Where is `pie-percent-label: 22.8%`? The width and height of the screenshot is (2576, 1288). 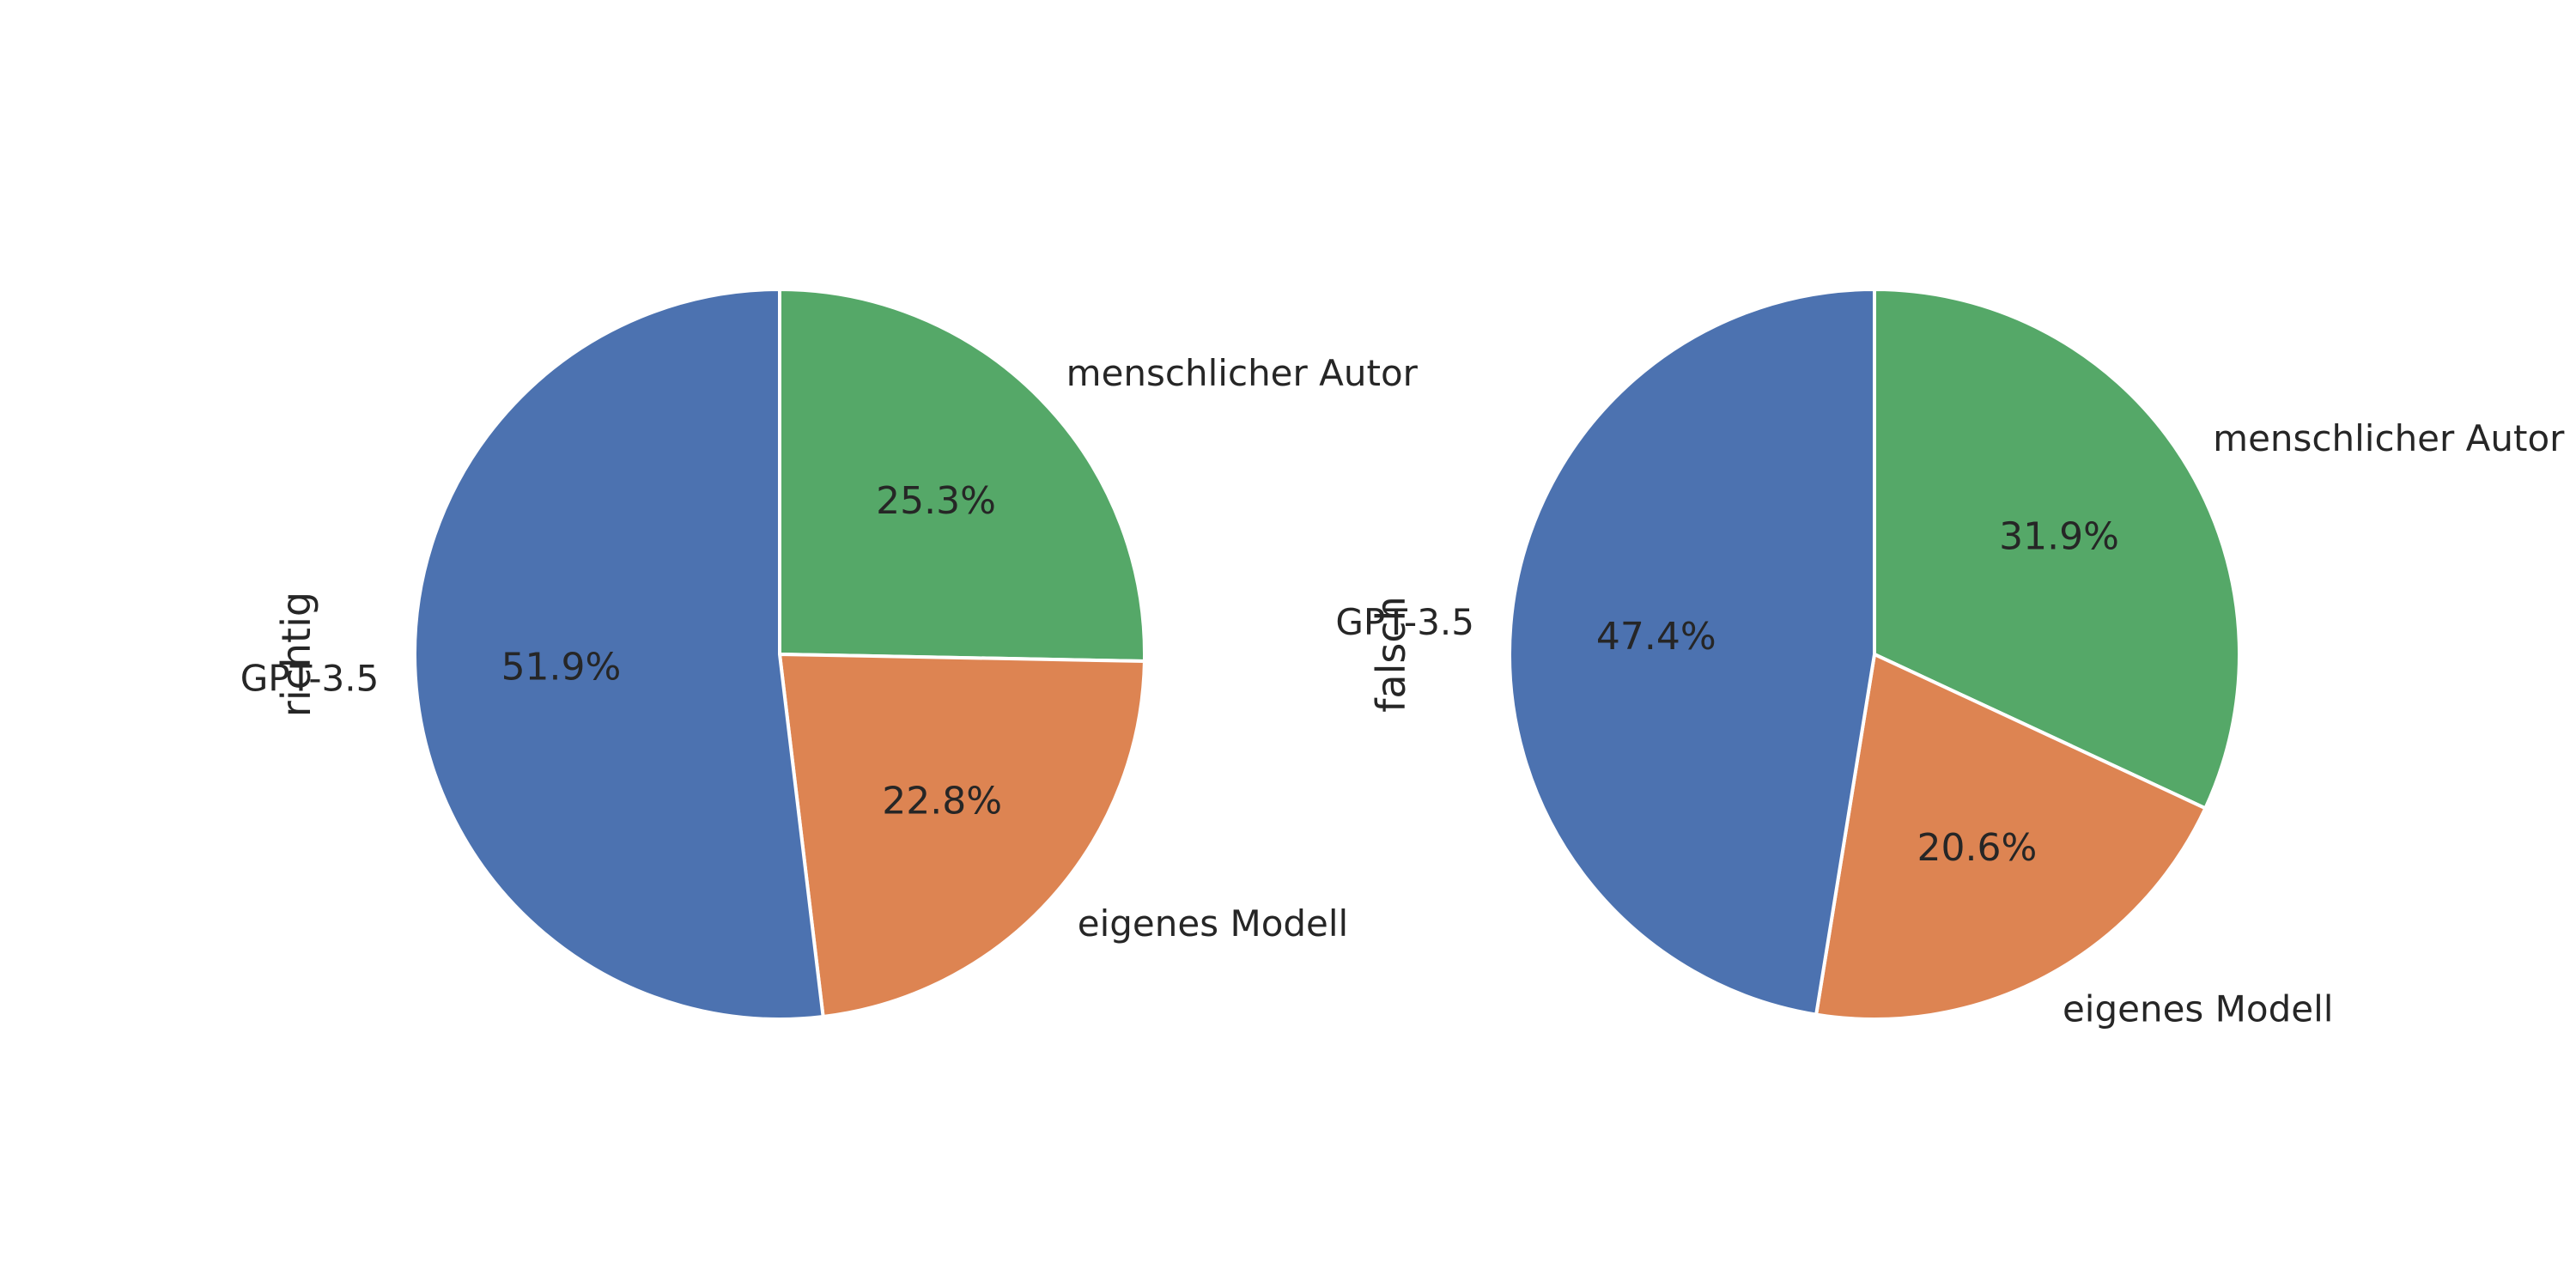
pie-percent-label: 22.8% is located at coordinates (942, 801).